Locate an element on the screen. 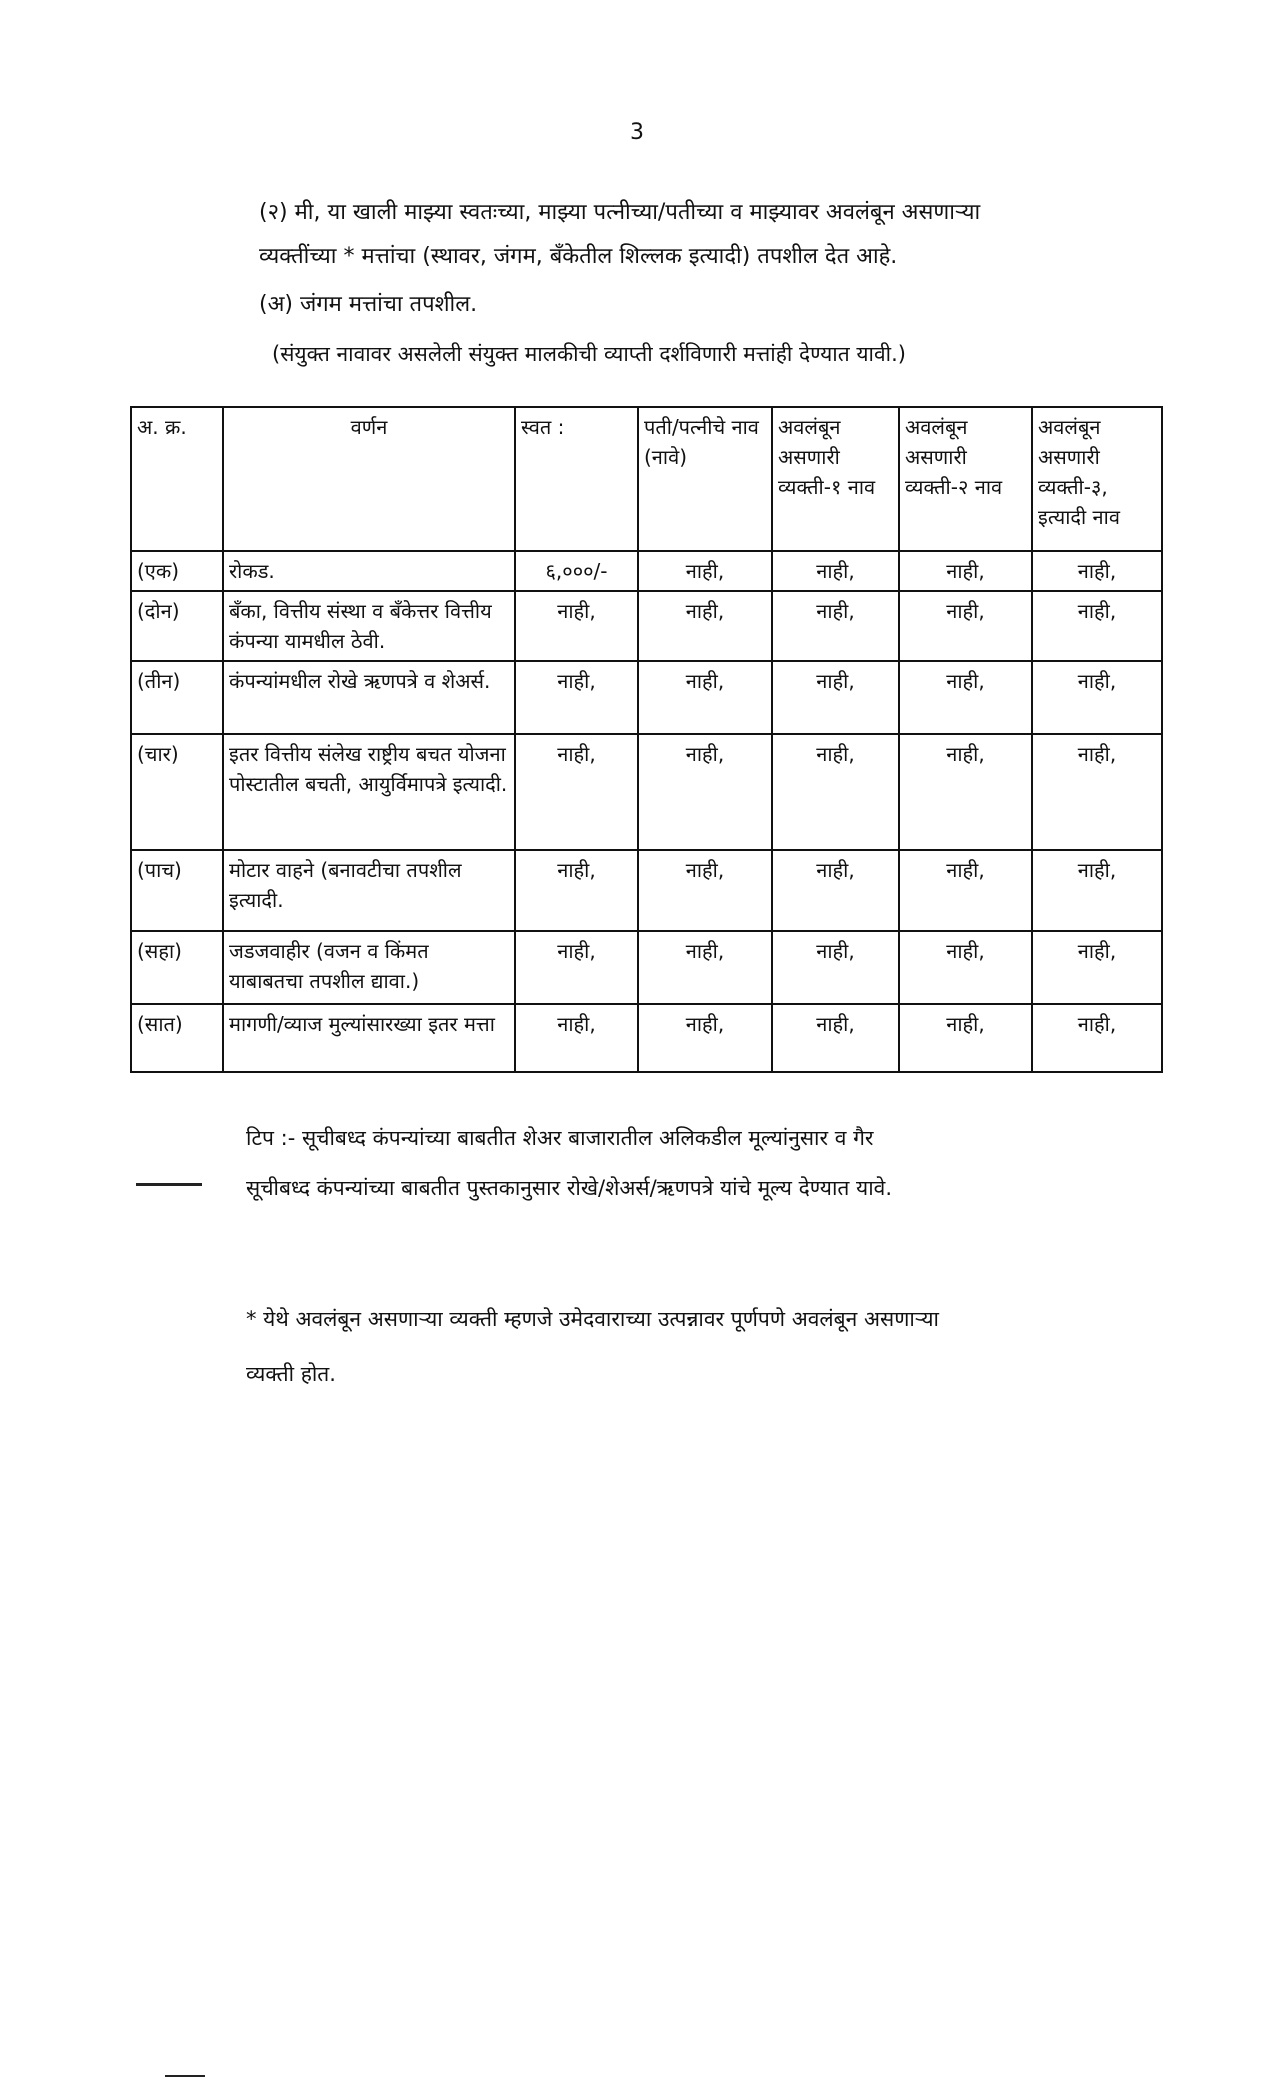  table-row: (एक) रोकड. ६,०००/- नाही, नाही, नाही, नाही, is located at coordinates (646, 571).